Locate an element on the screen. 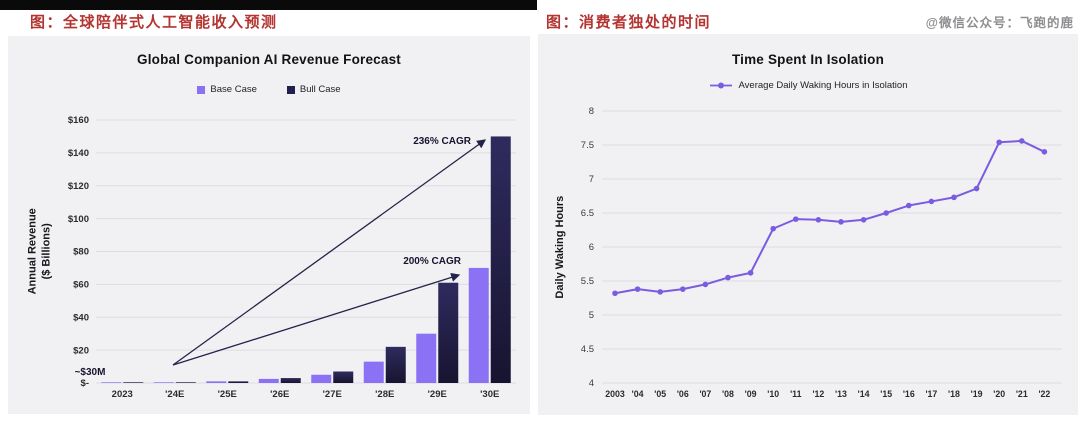  bar-base-case--24e is located at coordinates (163, 382).